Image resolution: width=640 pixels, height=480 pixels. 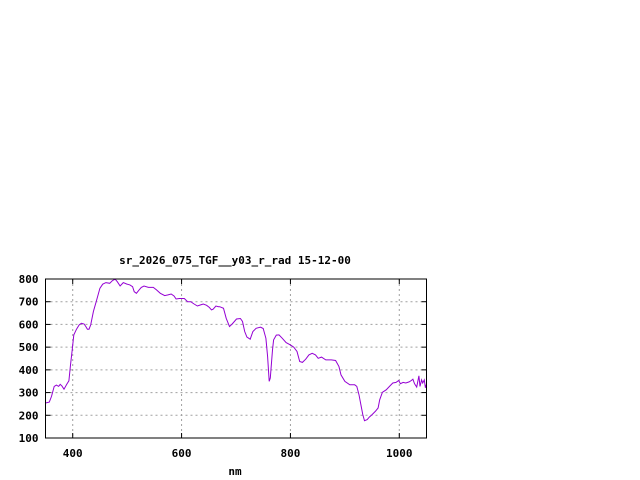 What do you see at coordinates (399, 453) in the screenshot?
I see `x-tick-label: 1000` at bounding box center [399, 453].